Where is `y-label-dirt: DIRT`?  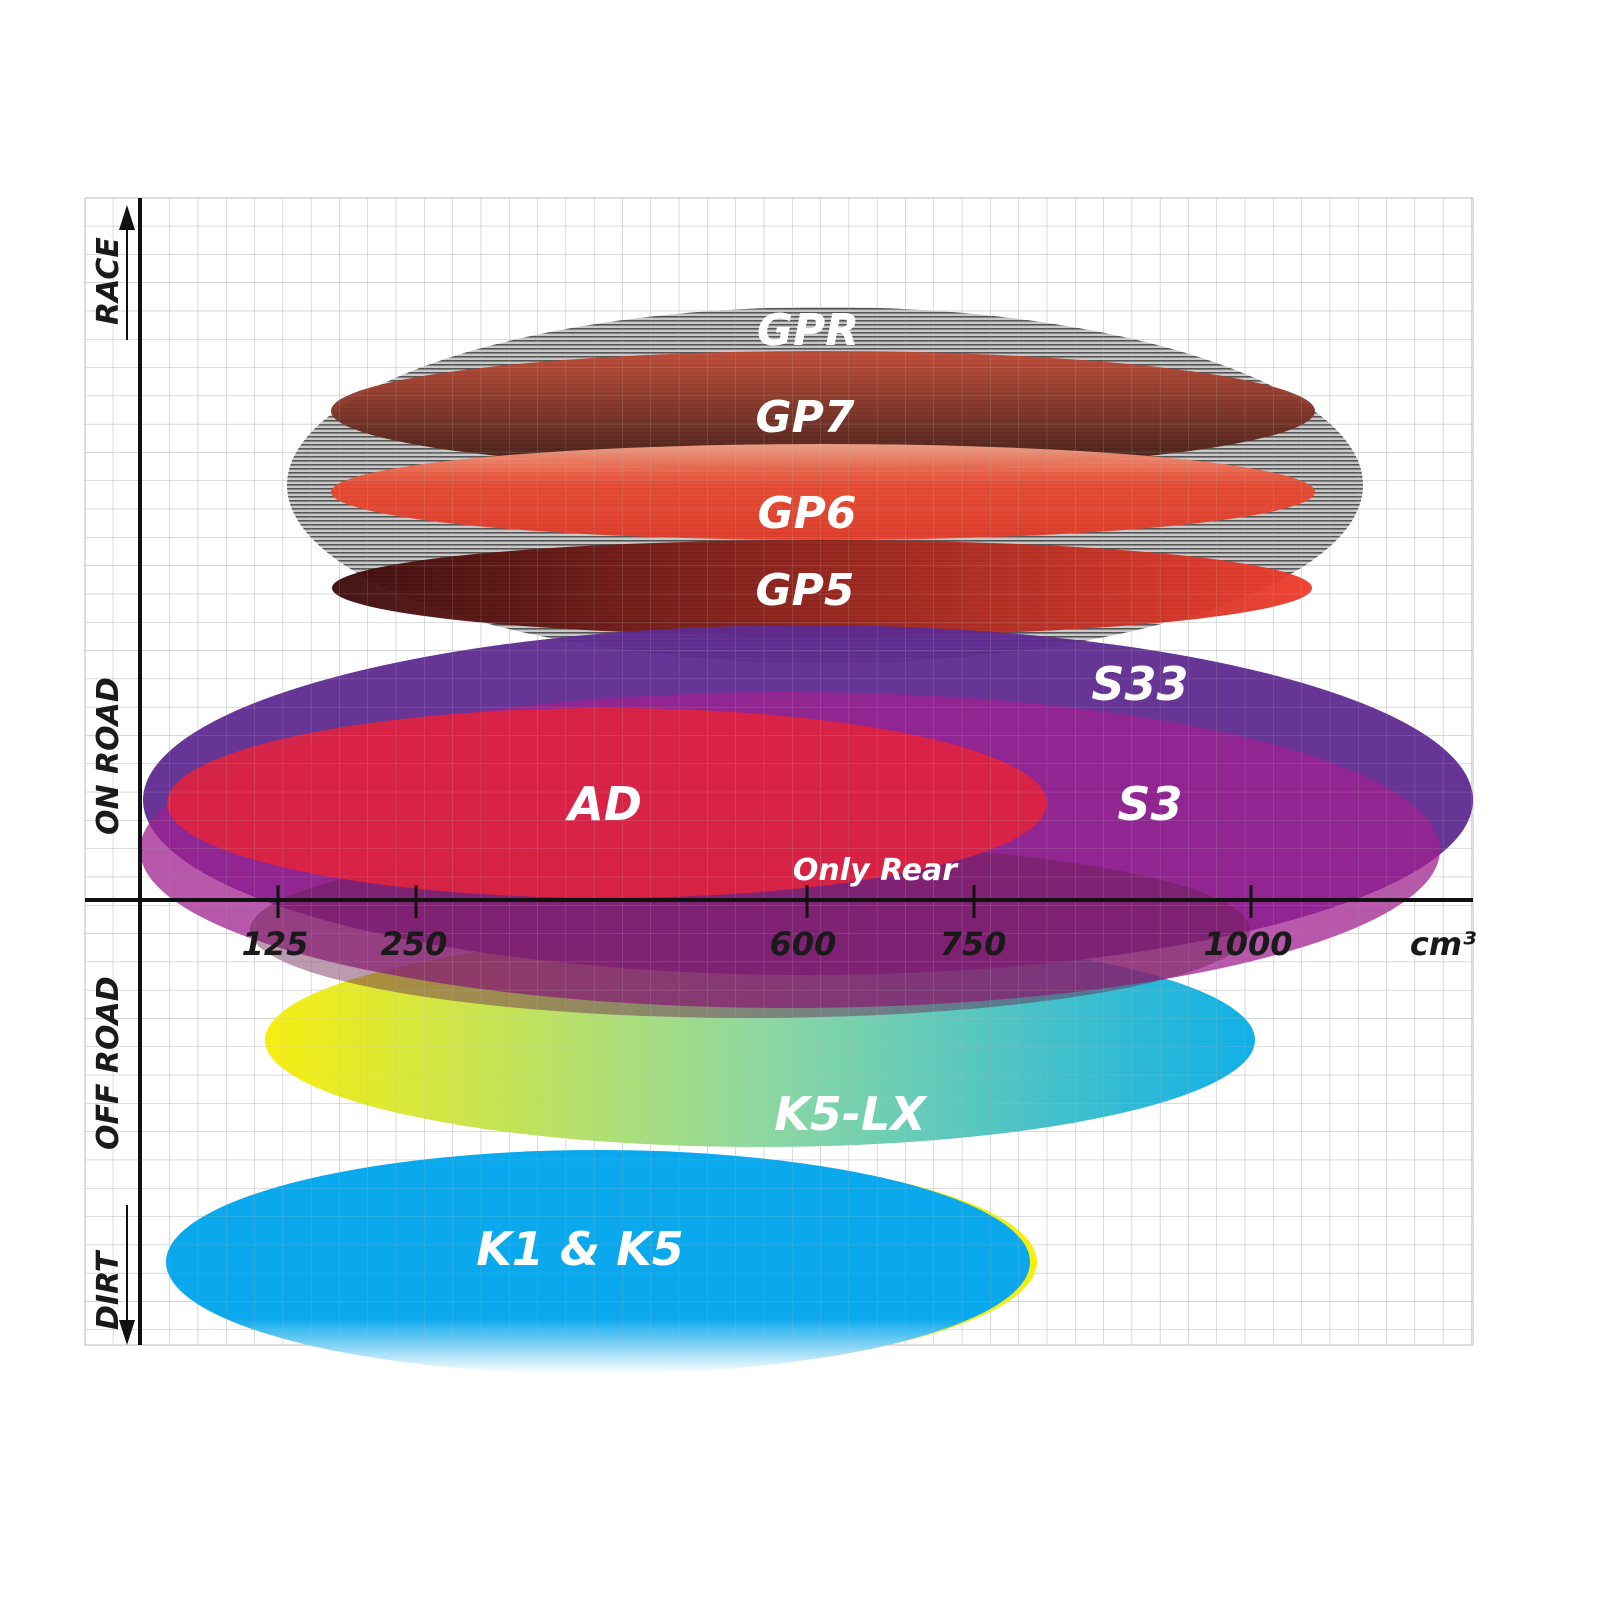
y-label-dirt: DIRT is located at coordinates (108, 1289).